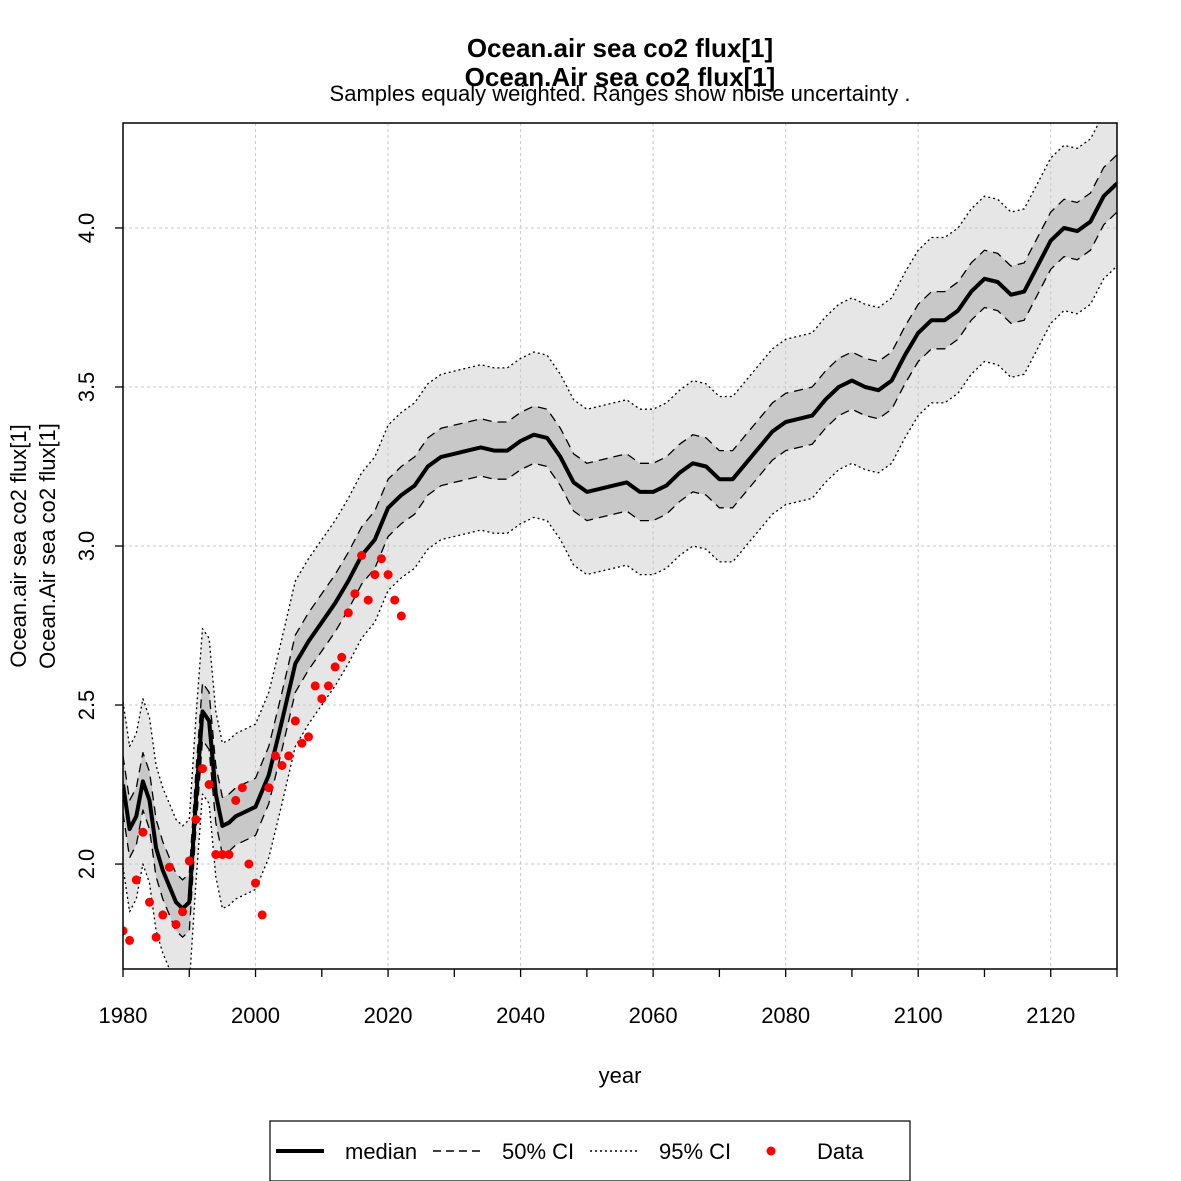  I want to click on legend-label-ci95: 95% CI, so click(695, 1151).